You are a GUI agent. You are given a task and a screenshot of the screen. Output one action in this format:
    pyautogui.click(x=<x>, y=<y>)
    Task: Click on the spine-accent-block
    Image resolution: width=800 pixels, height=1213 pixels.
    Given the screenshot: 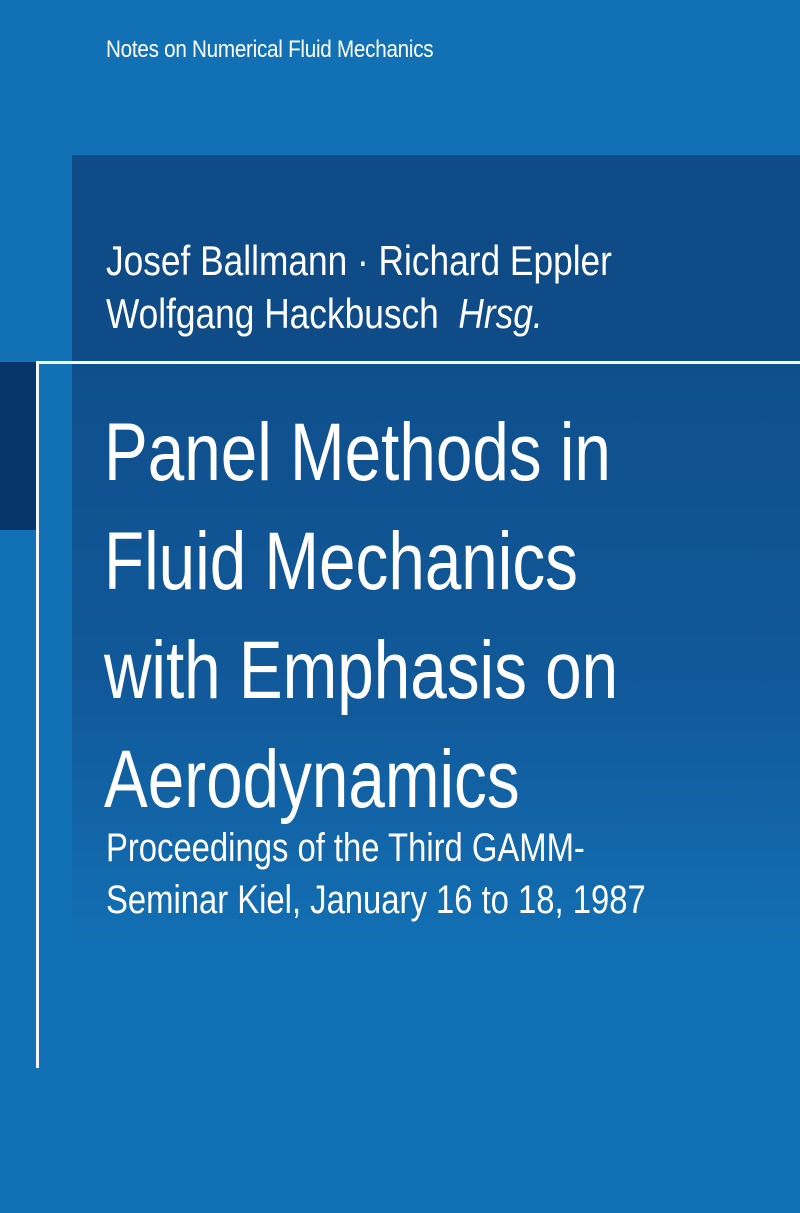 What is the action you would take?
    pyautogui.click(x=18, y=446)
    